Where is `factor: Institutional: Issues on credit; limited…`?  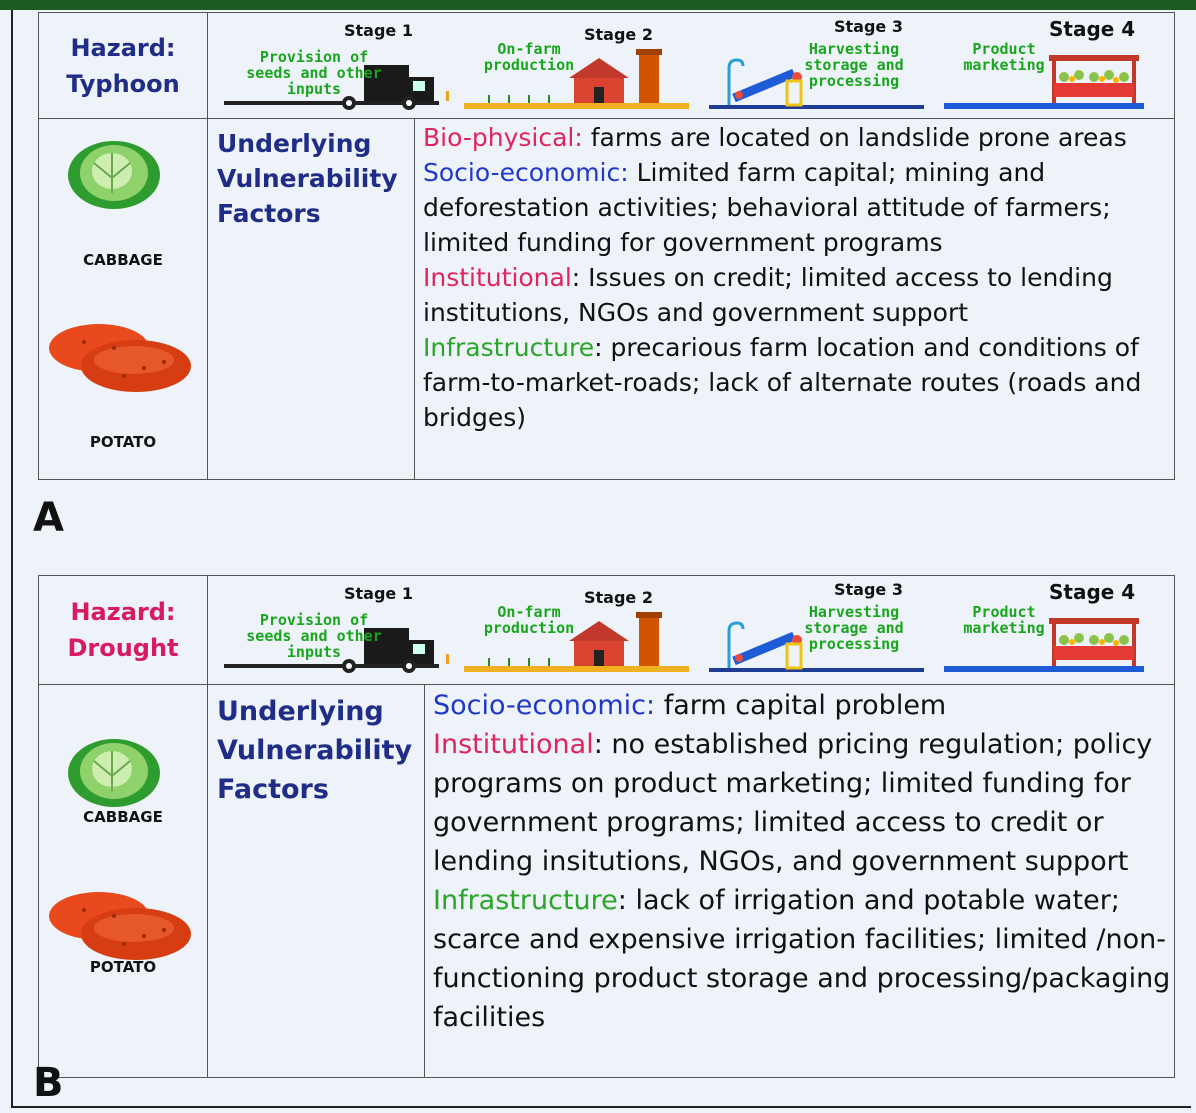 factor: Institutional: Issues on credit; limited… is located at coordinates (797, 295).